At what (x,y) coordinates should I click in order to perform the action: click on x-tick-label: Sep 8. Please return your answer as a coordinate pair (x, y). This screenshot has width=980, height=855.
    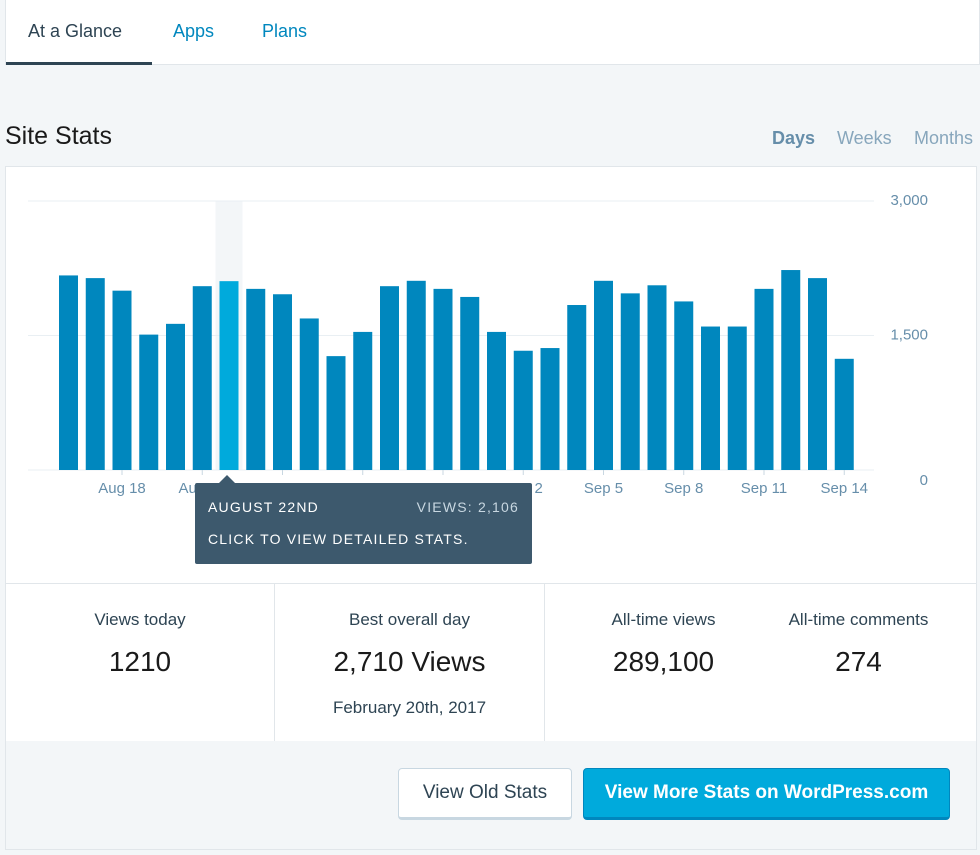
    Looking at the image, I should click on (683, 488).